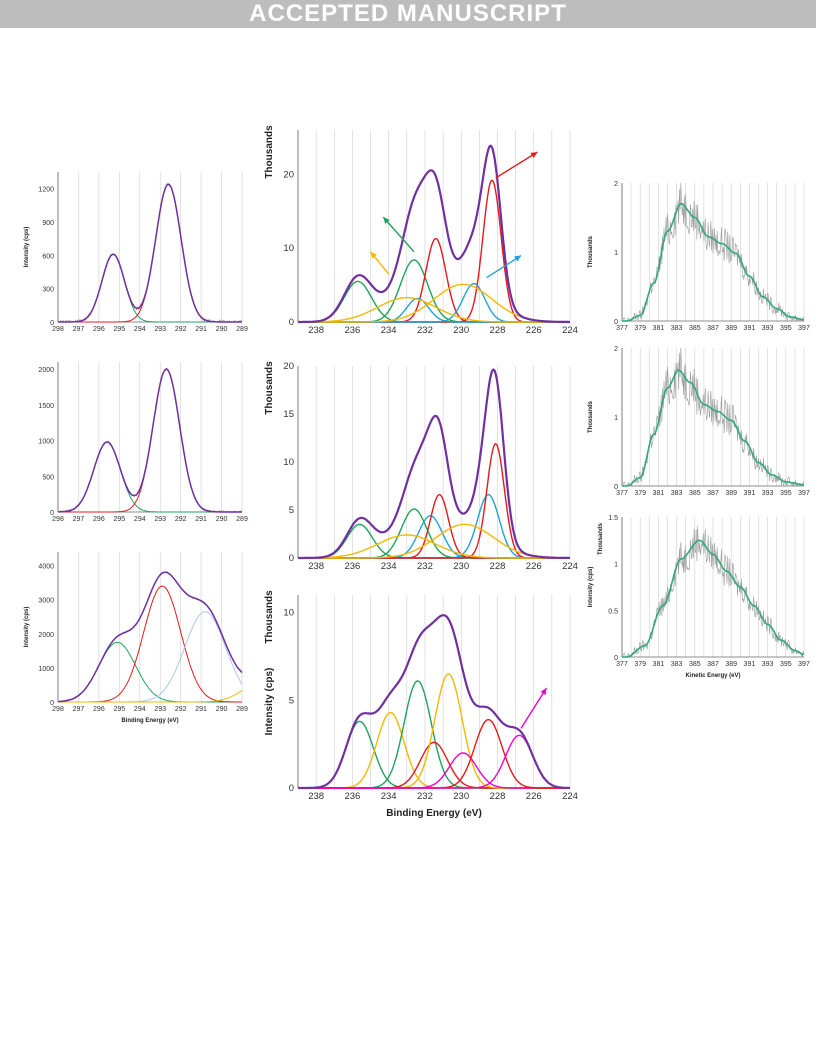 The height and width of the screenshot is (1056, 816). Describe the element at coordinates (373, 255) in the screenshot. I see `orange-arrow-head` at that location.